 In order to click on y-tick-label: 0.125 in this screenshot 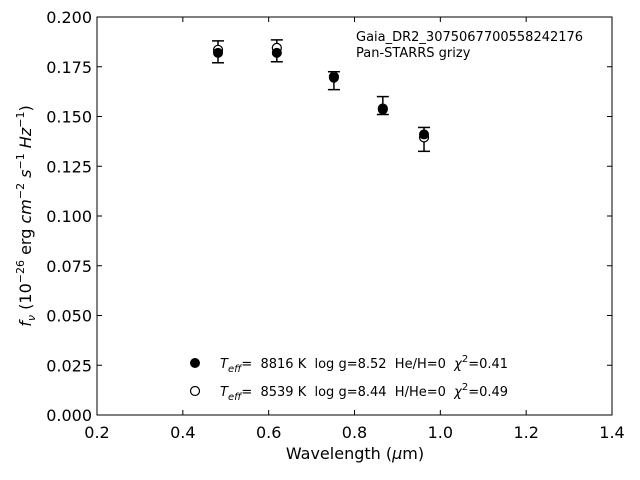, I will do `click(69, 166)`.